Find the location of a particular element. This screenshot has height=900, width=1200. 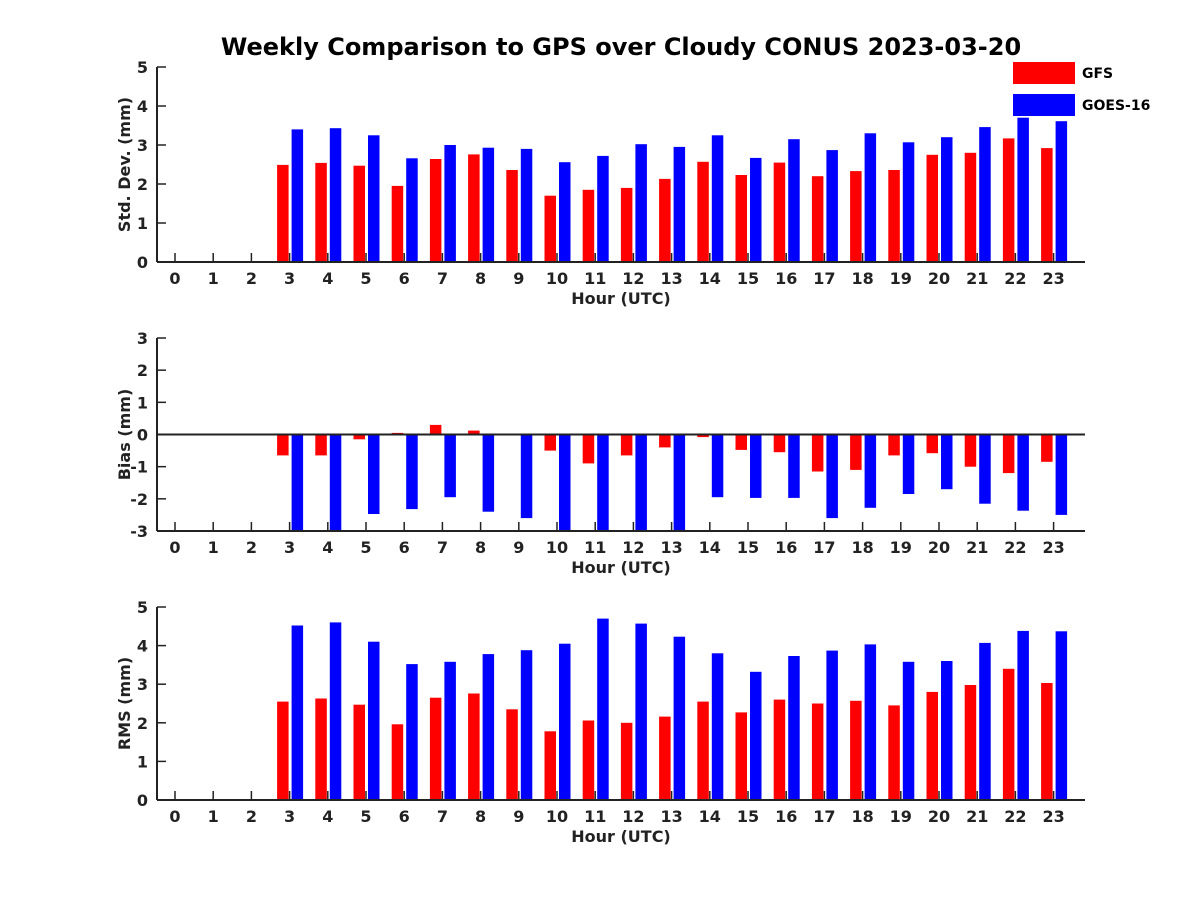

legend-label-goes16: GOES-16 is located at coordinates (1116, 106).